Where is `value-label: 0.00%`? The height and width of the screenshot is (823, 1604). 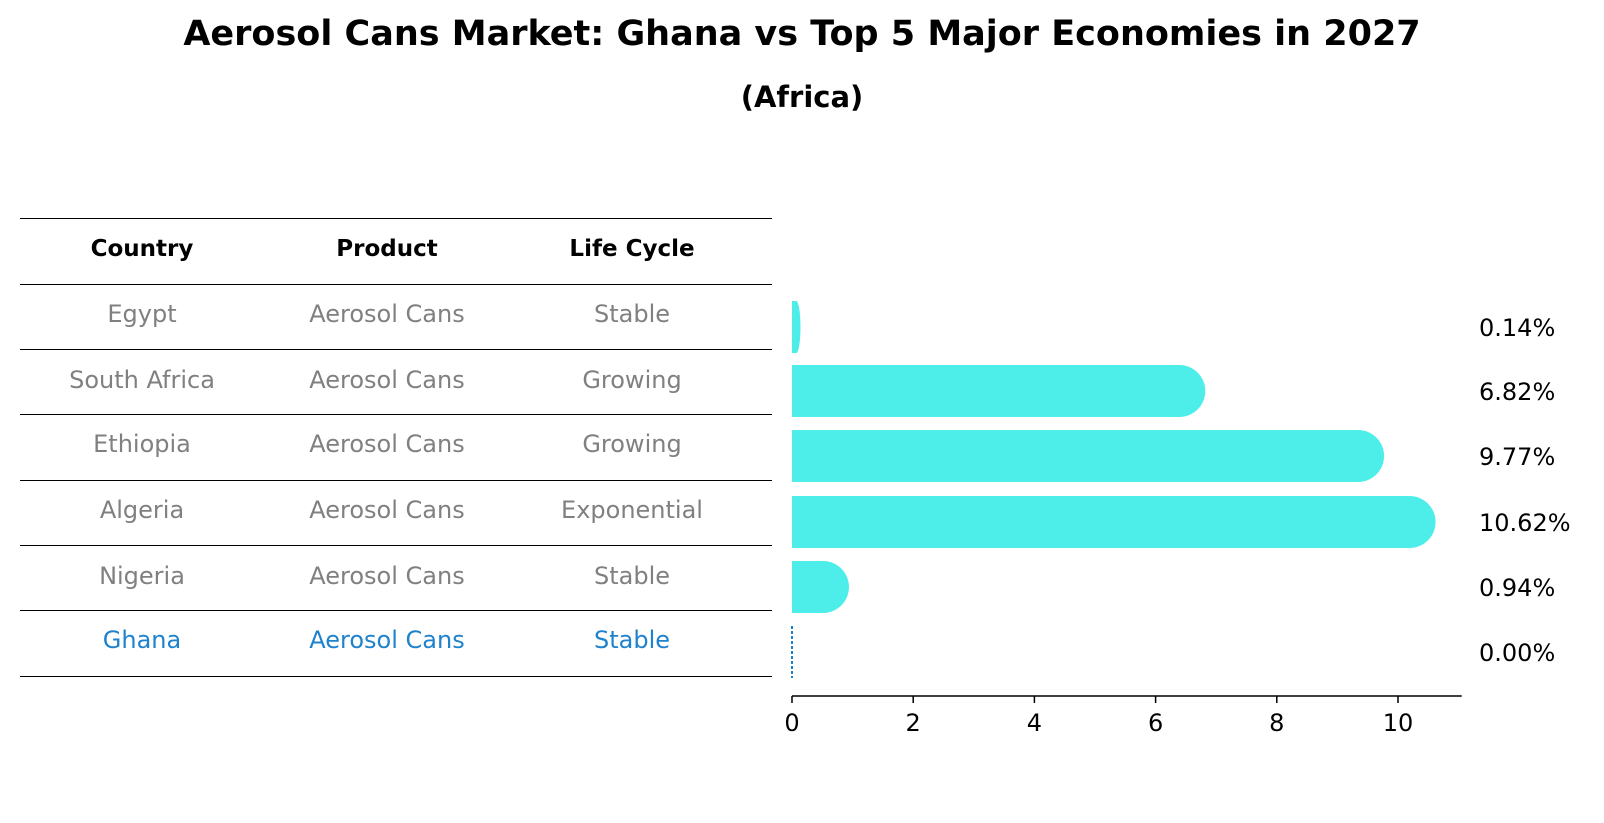 value-label: 0.00% is located at coordinates (1517, 653).